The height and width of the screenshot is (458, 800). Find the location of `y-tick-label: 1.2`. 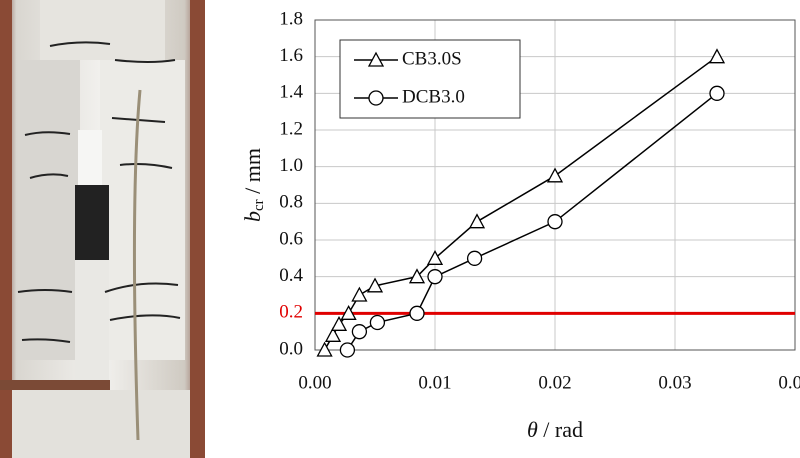

y-tick-label: 1.2 is located at coordinates (291, 128).